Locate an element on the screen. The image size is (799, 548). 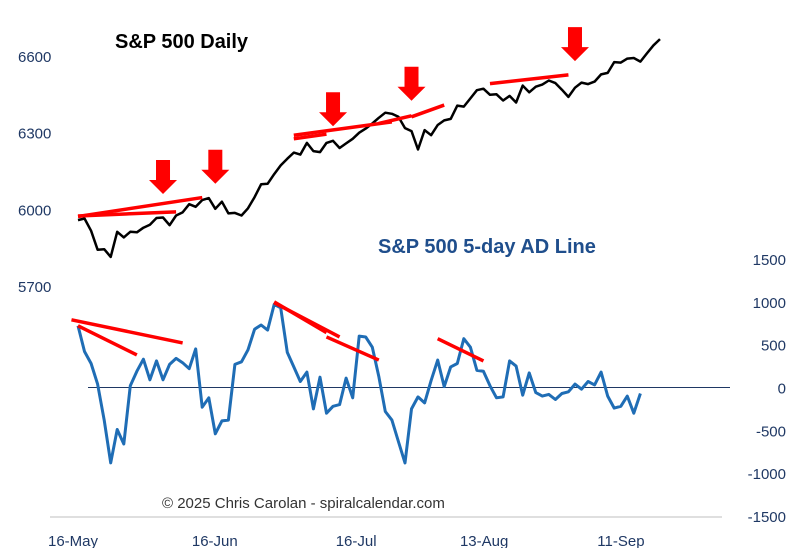
x-tick-label: 16-Jul is located at coordinates (356, 540).